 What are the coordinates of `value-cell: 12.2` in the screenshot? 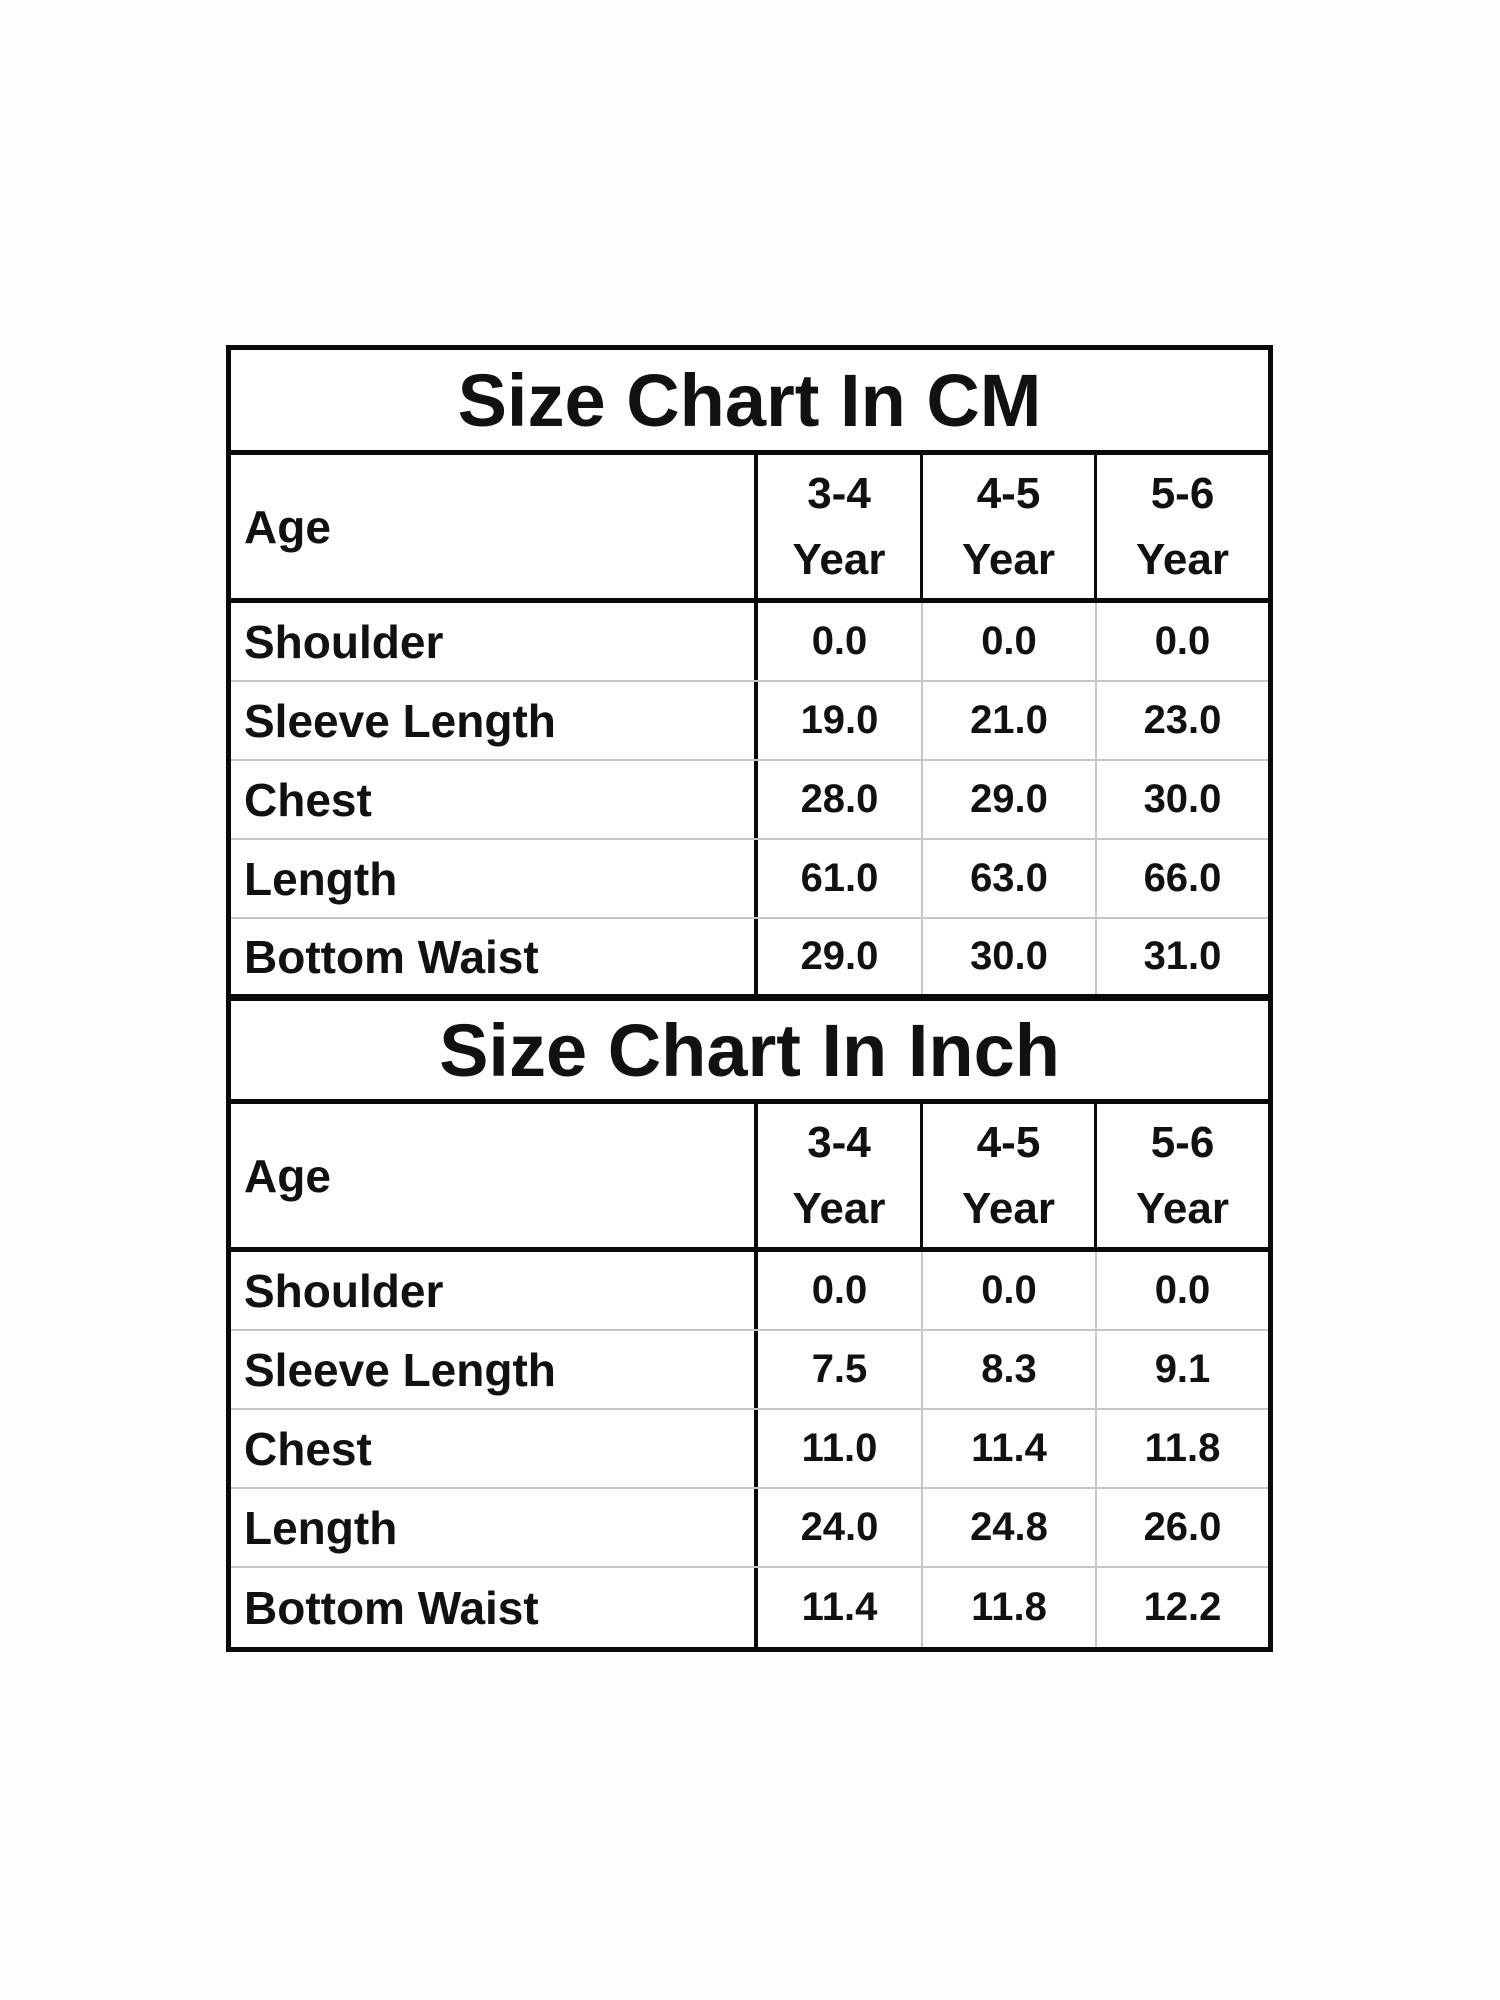 It's located at (1182, 1607).